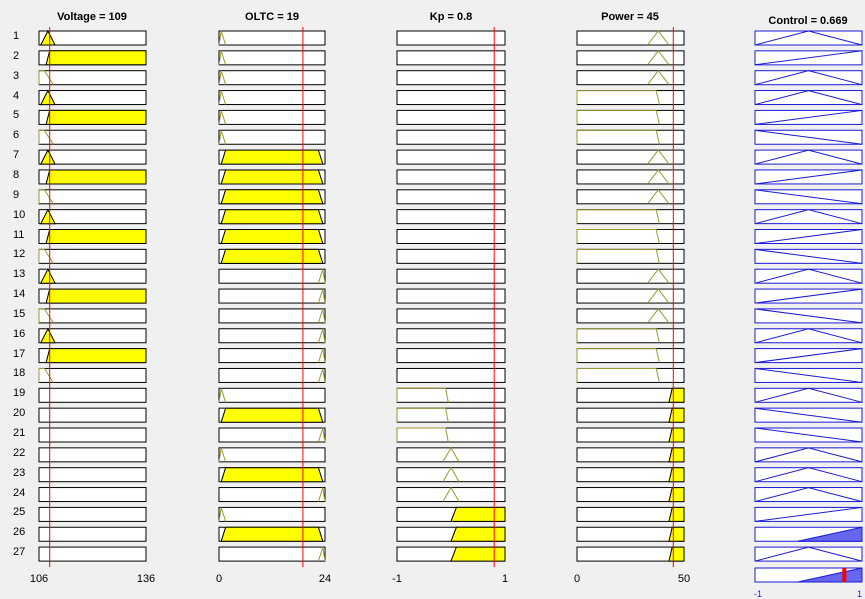 The width and height of the screenshot is (865, 599). What do you see at coordinates (19, 373) in the screenshot?
I see `rule-number: 18` at bounding box center [19, 373].